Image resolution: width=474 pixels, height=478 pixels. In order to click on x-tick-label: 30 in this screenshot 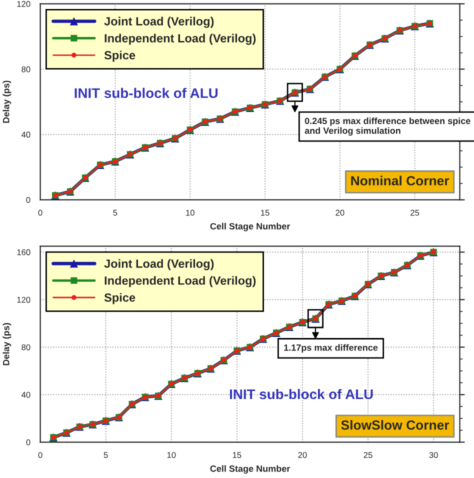, I will do `click(433, 455)`.